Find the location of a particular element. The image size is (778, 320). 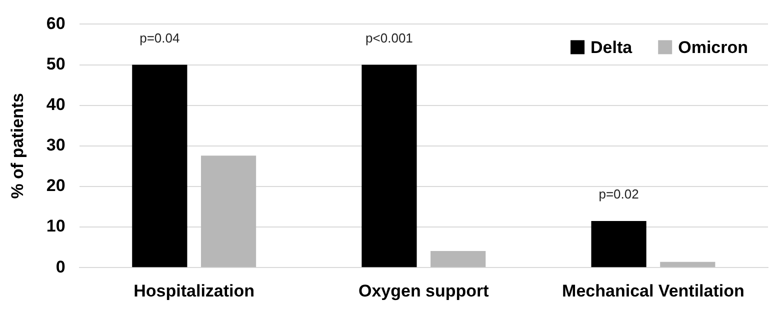

annotation: p<0.001 is located at coordinates (389, 38).